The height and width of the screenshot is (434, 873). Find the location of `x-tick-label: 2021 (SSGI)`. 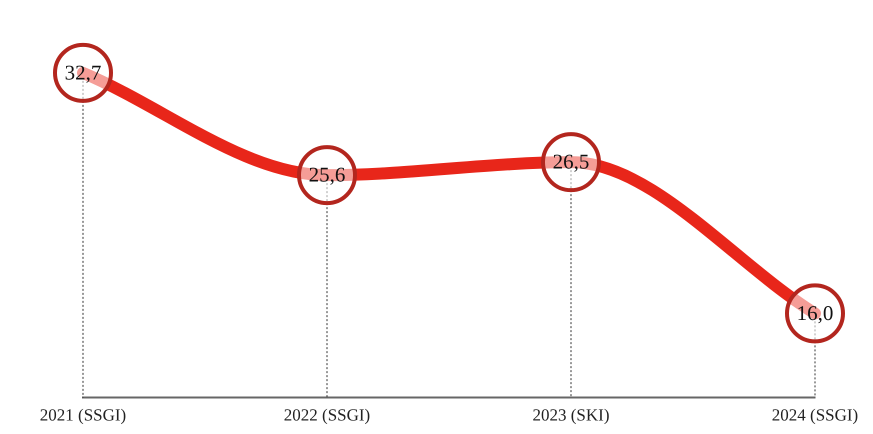

x-tick-label: 2021 (SSGI) is located at coordinates (83, 414).